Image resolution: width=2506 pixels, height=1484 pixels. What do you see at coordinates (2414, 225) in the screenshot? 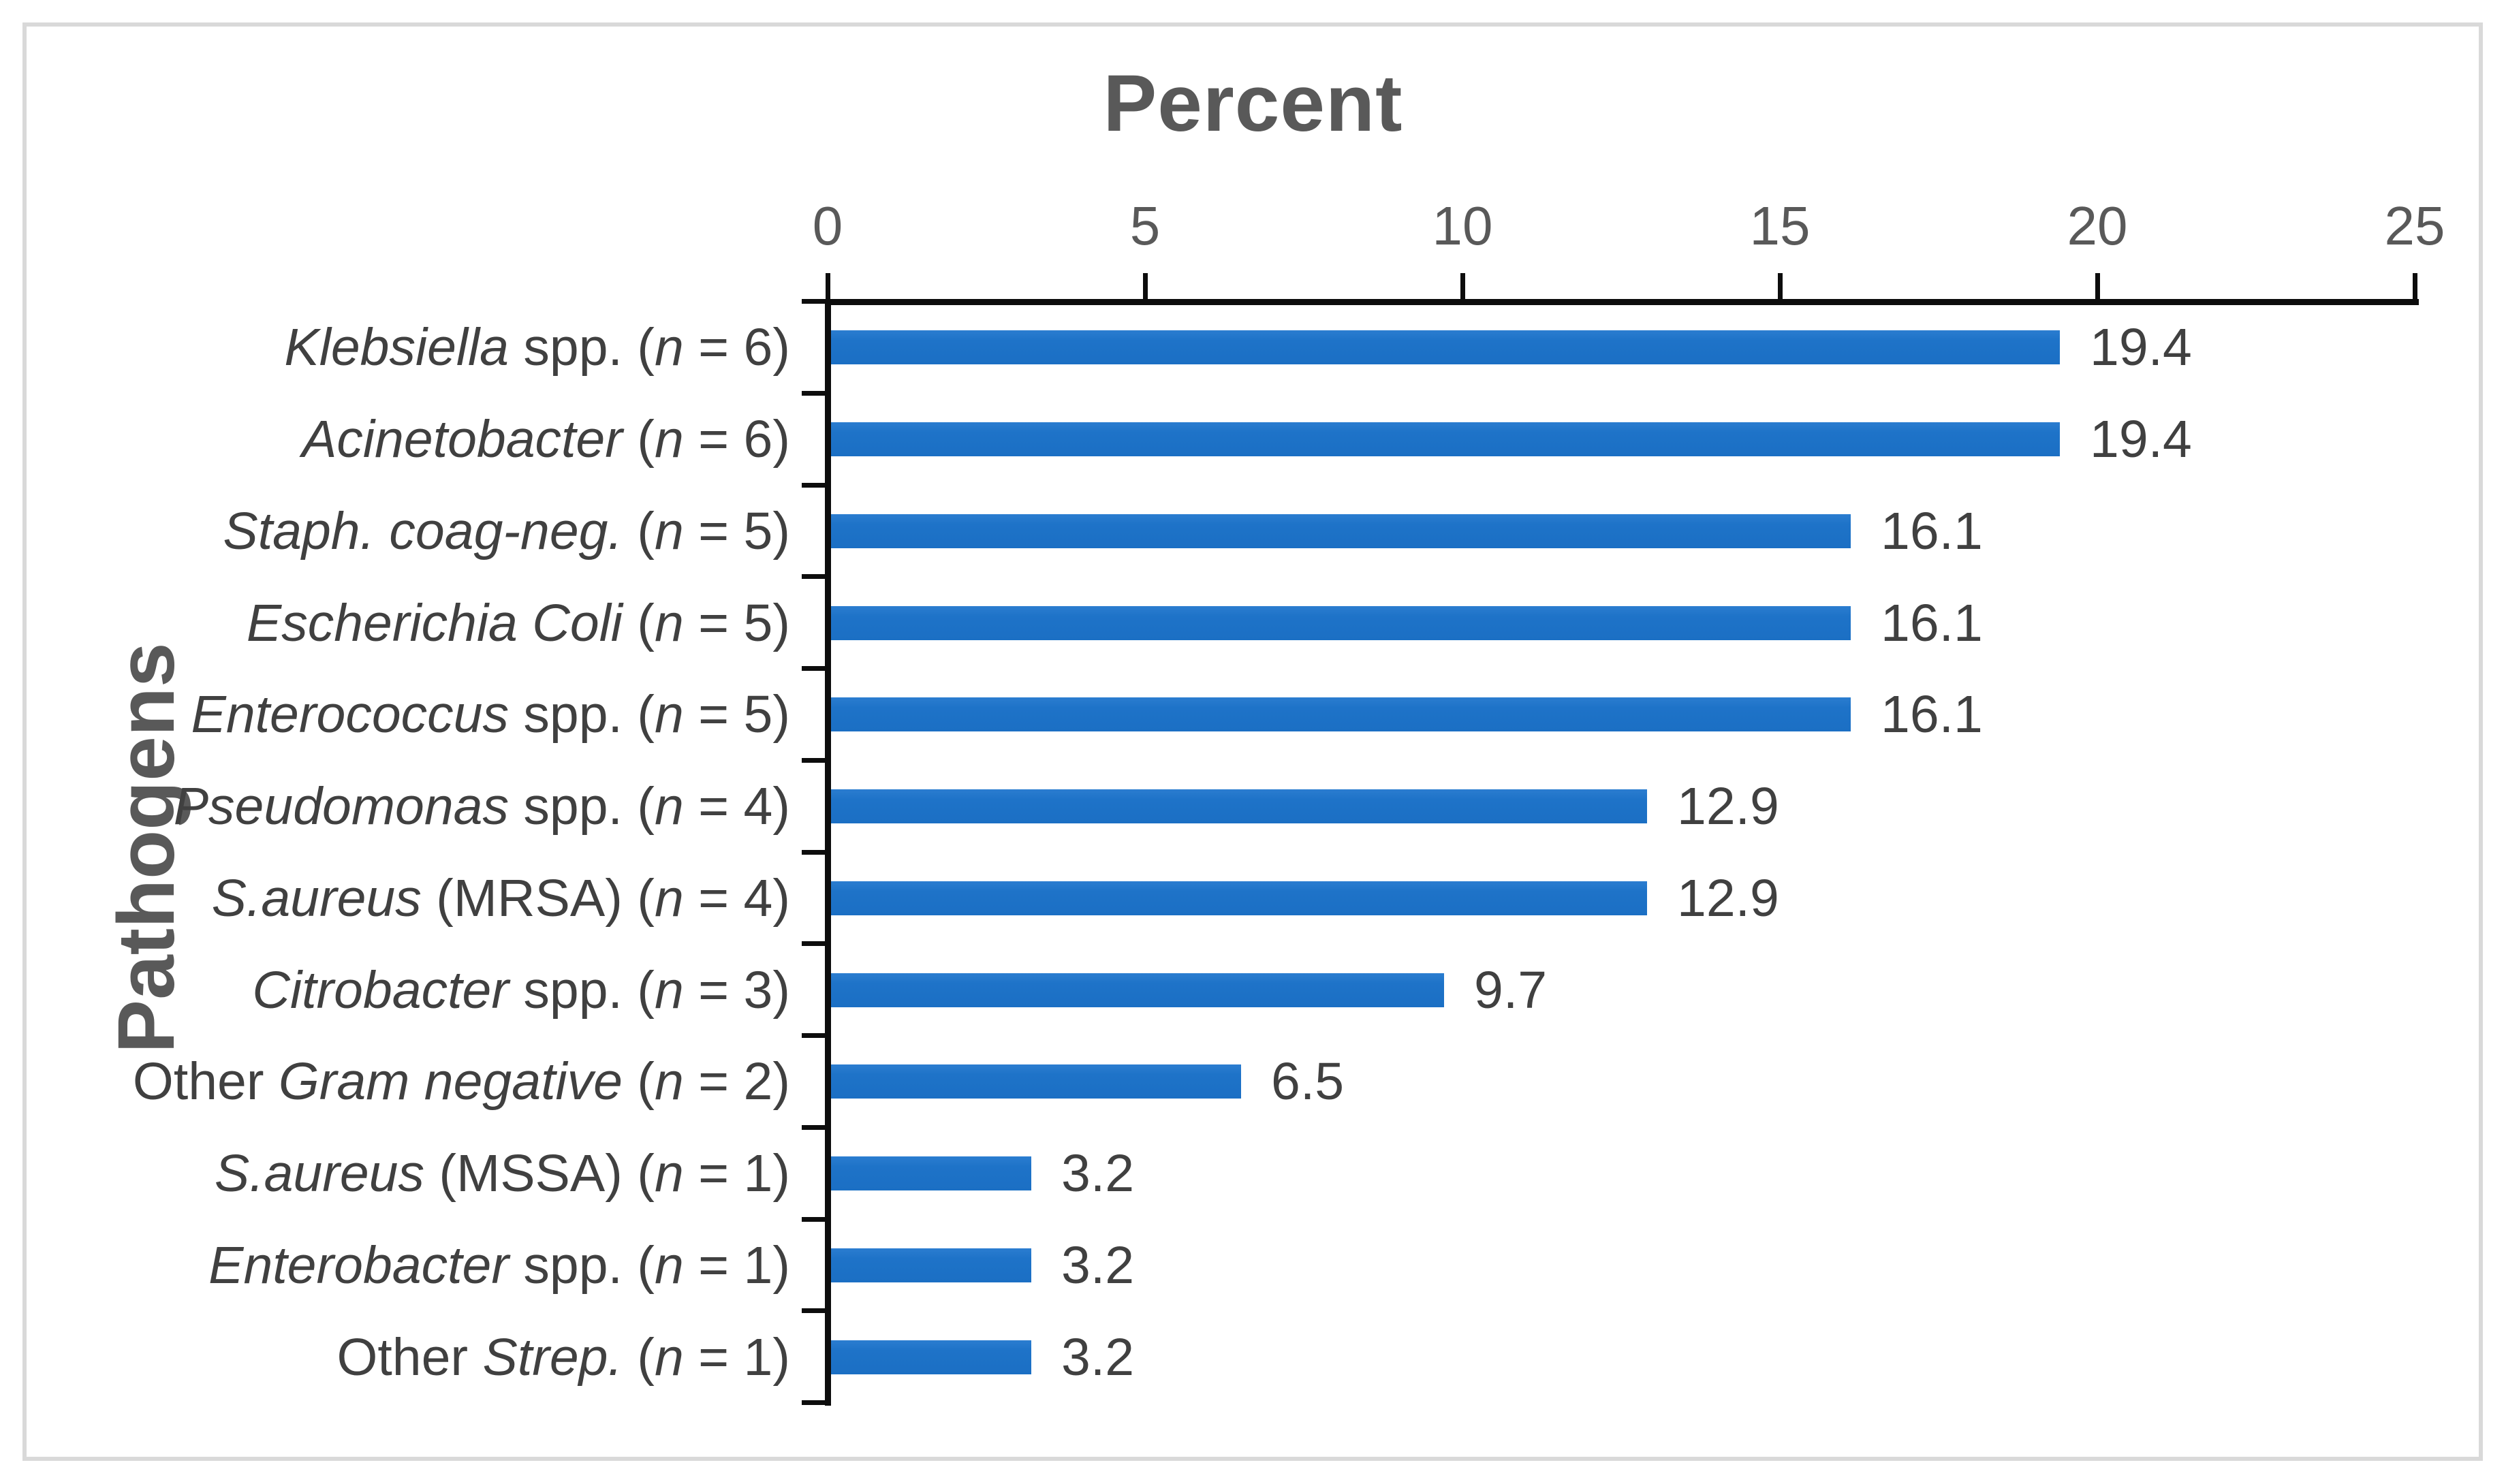
I see `x-tick-label: 25` at bounding box center [2414, 225].